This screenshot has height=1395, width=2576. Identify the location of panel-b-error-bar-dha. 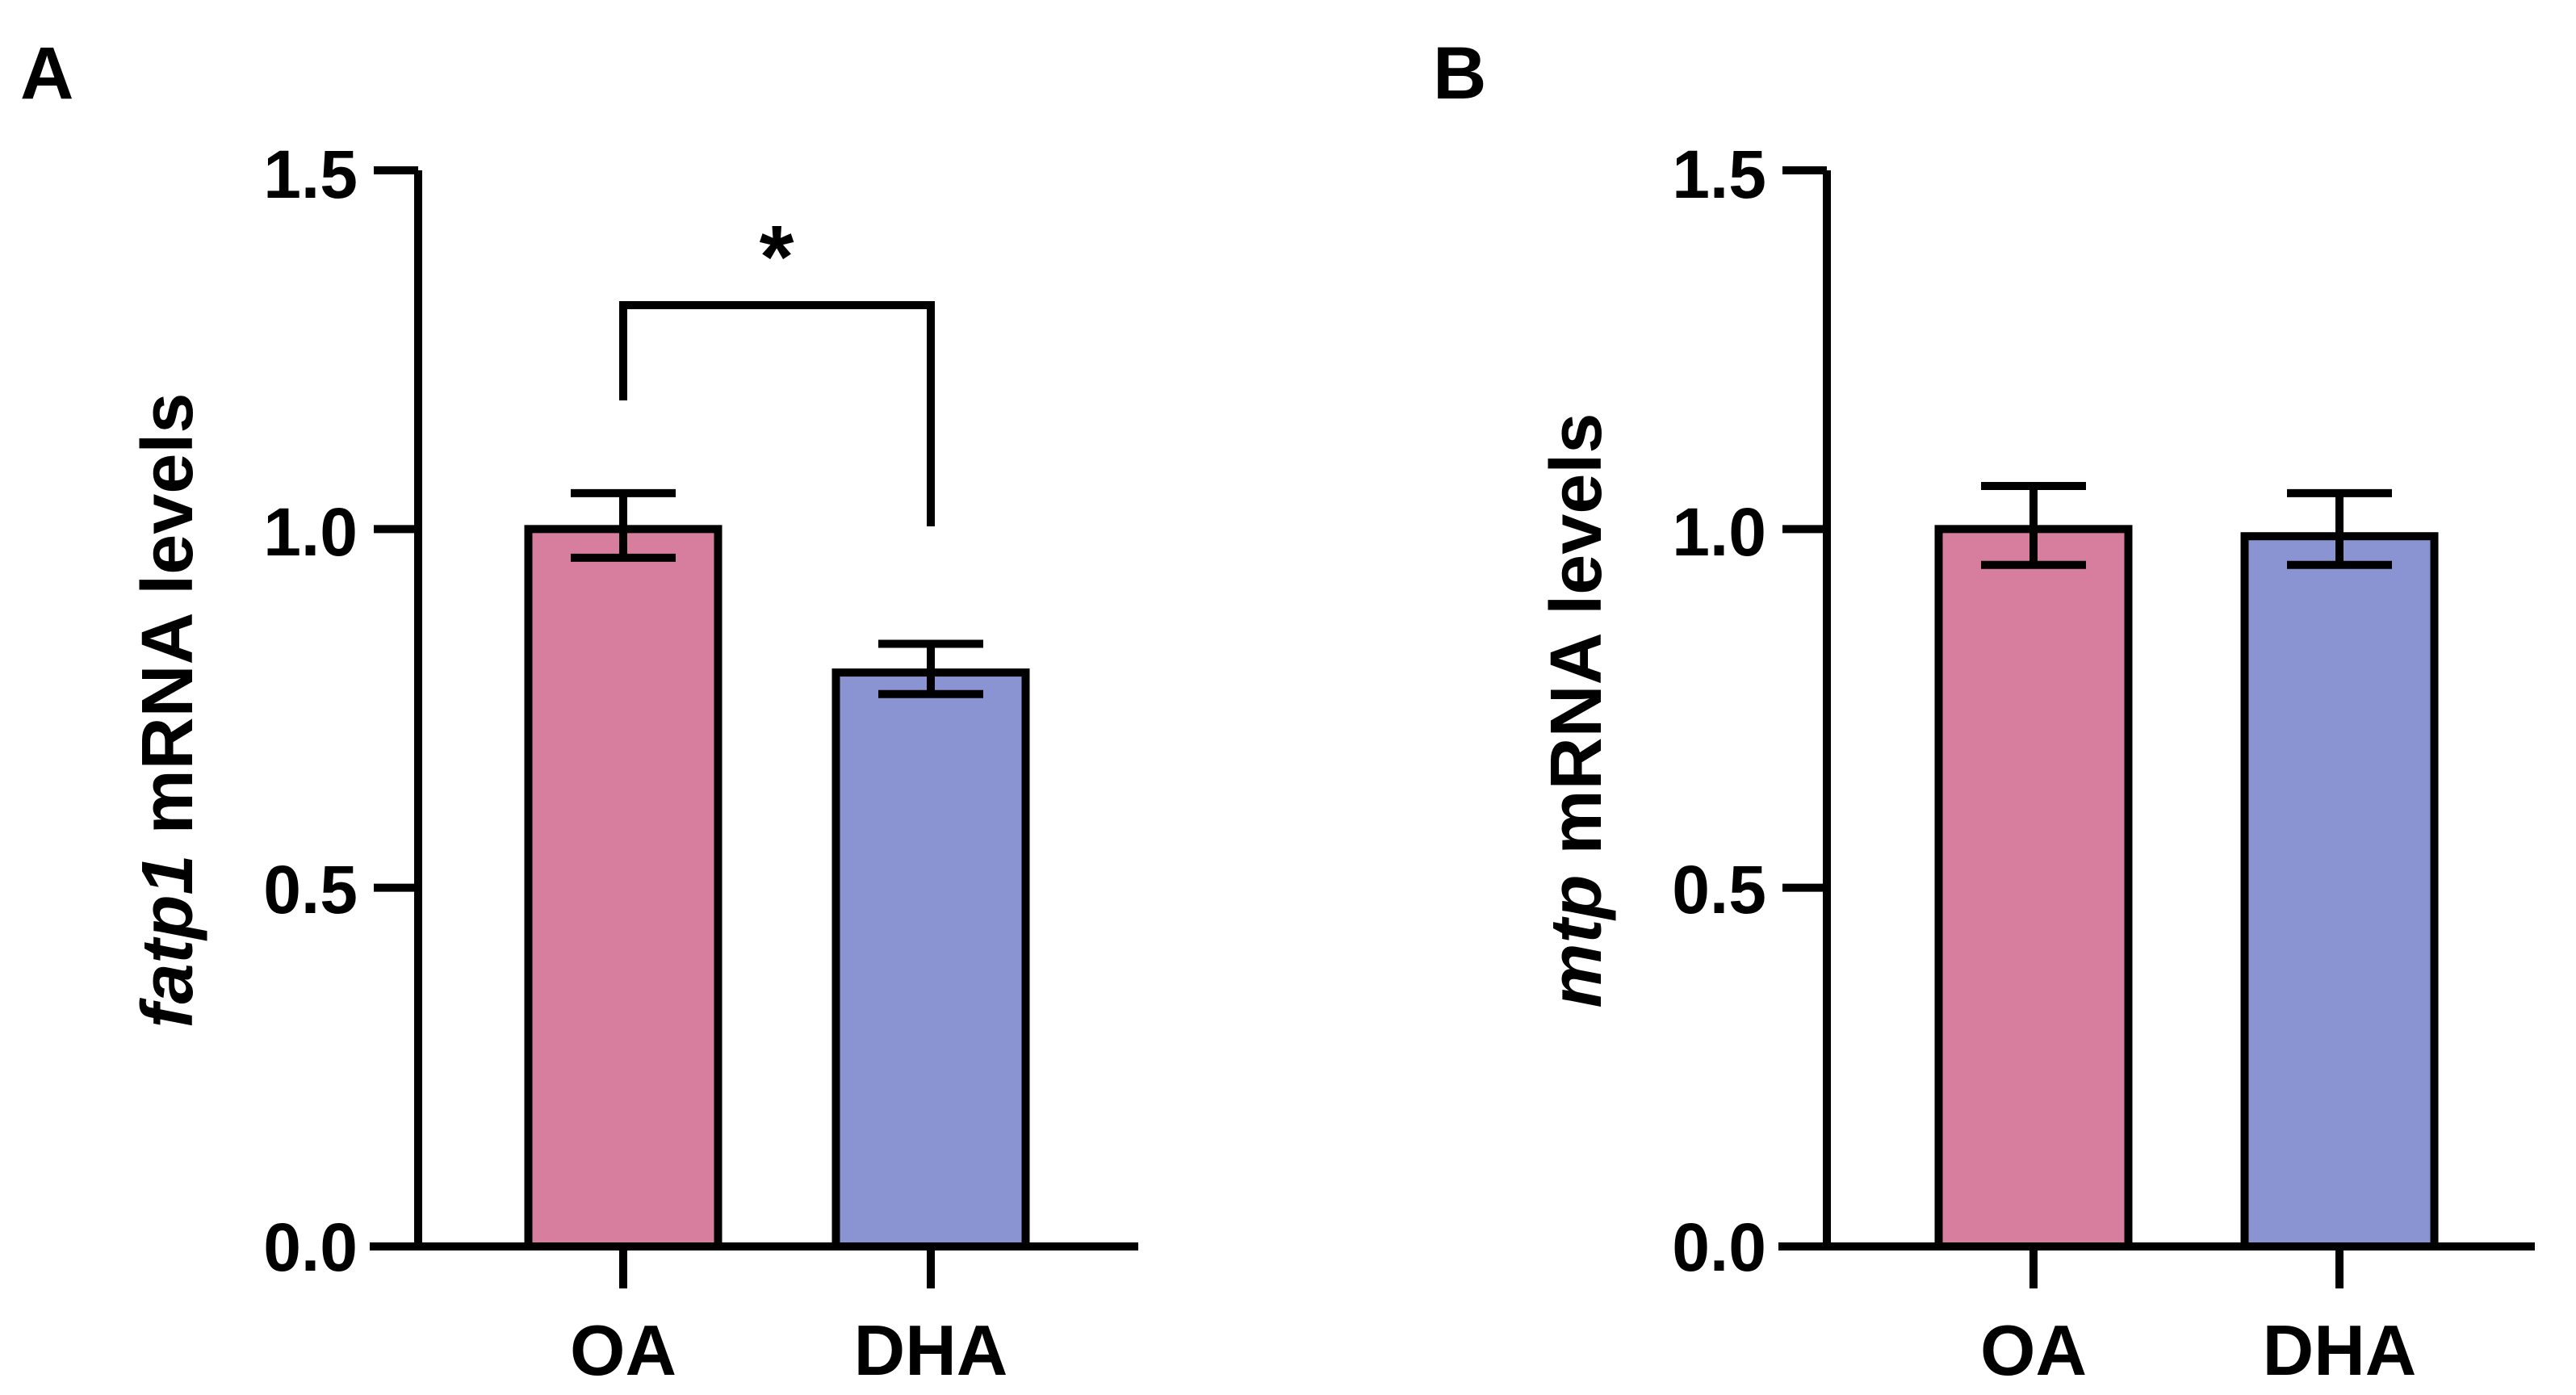
(2339, 528).